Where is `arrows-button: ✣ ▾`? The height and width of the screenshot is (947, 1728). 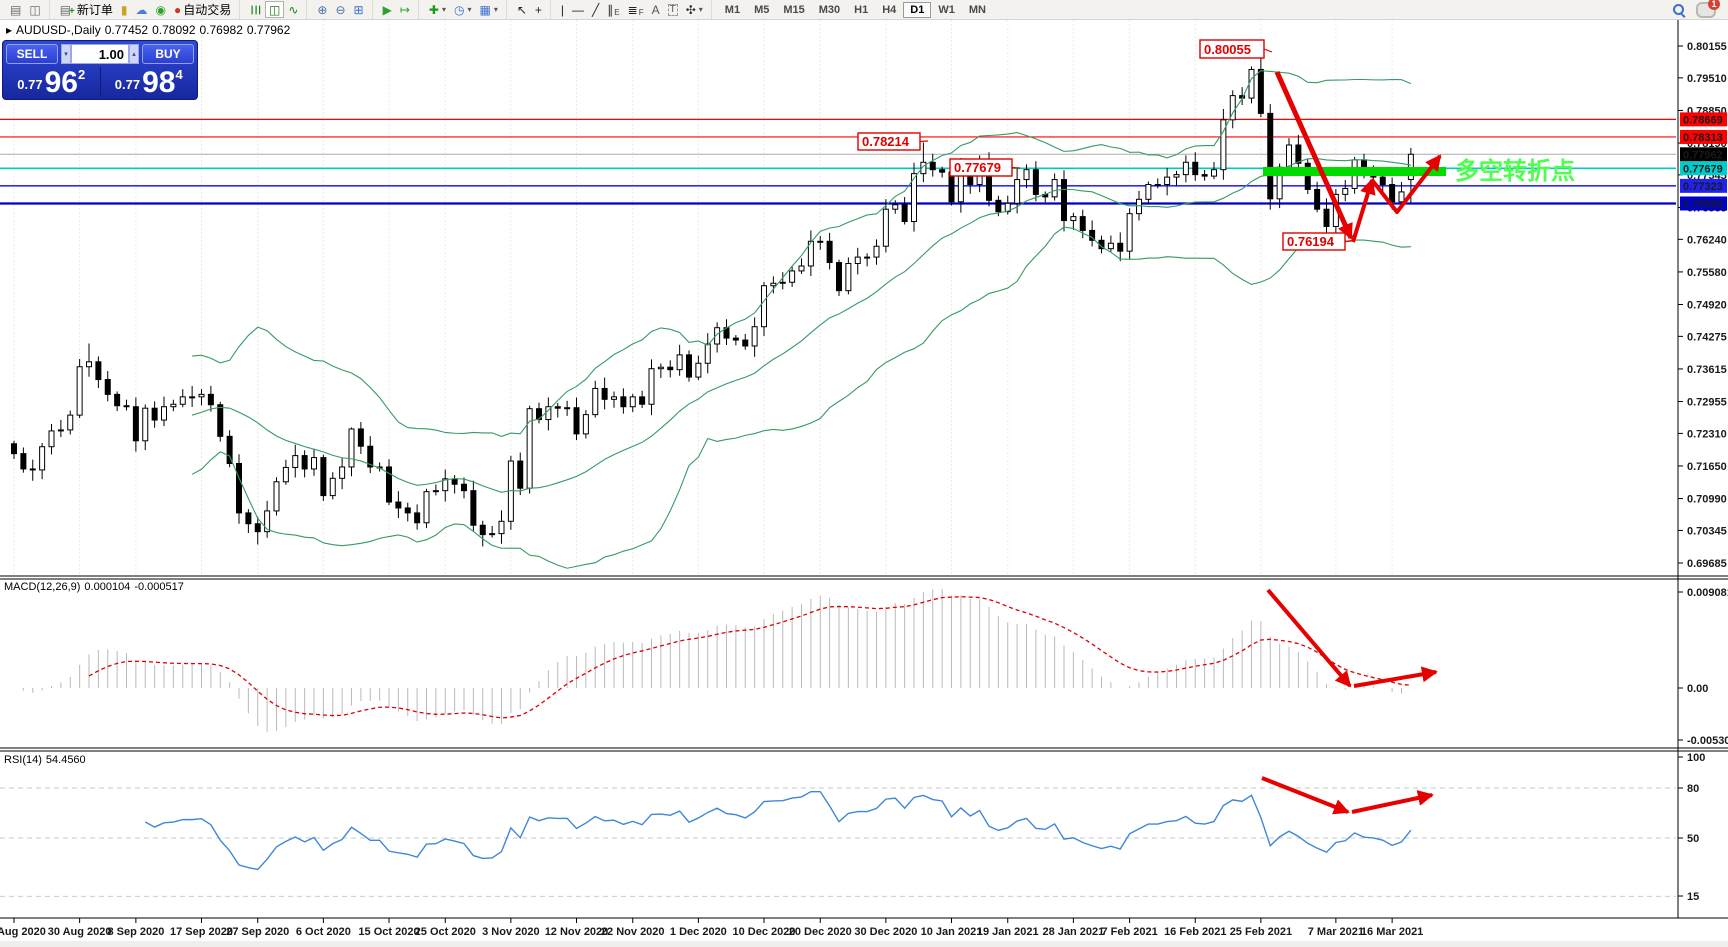
arrows-button: ✣ ▾ is located at coordinates (694, 9).